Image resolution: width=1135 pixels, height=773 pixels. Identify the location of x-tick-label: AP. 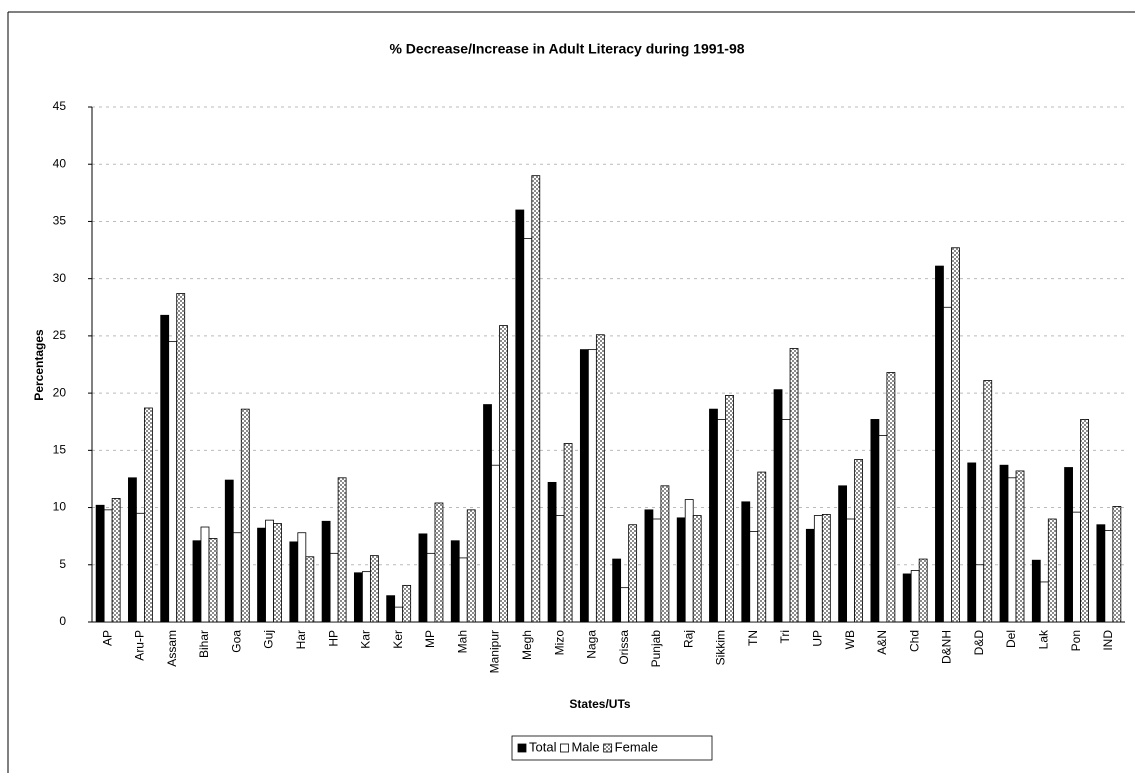
(107, 638).